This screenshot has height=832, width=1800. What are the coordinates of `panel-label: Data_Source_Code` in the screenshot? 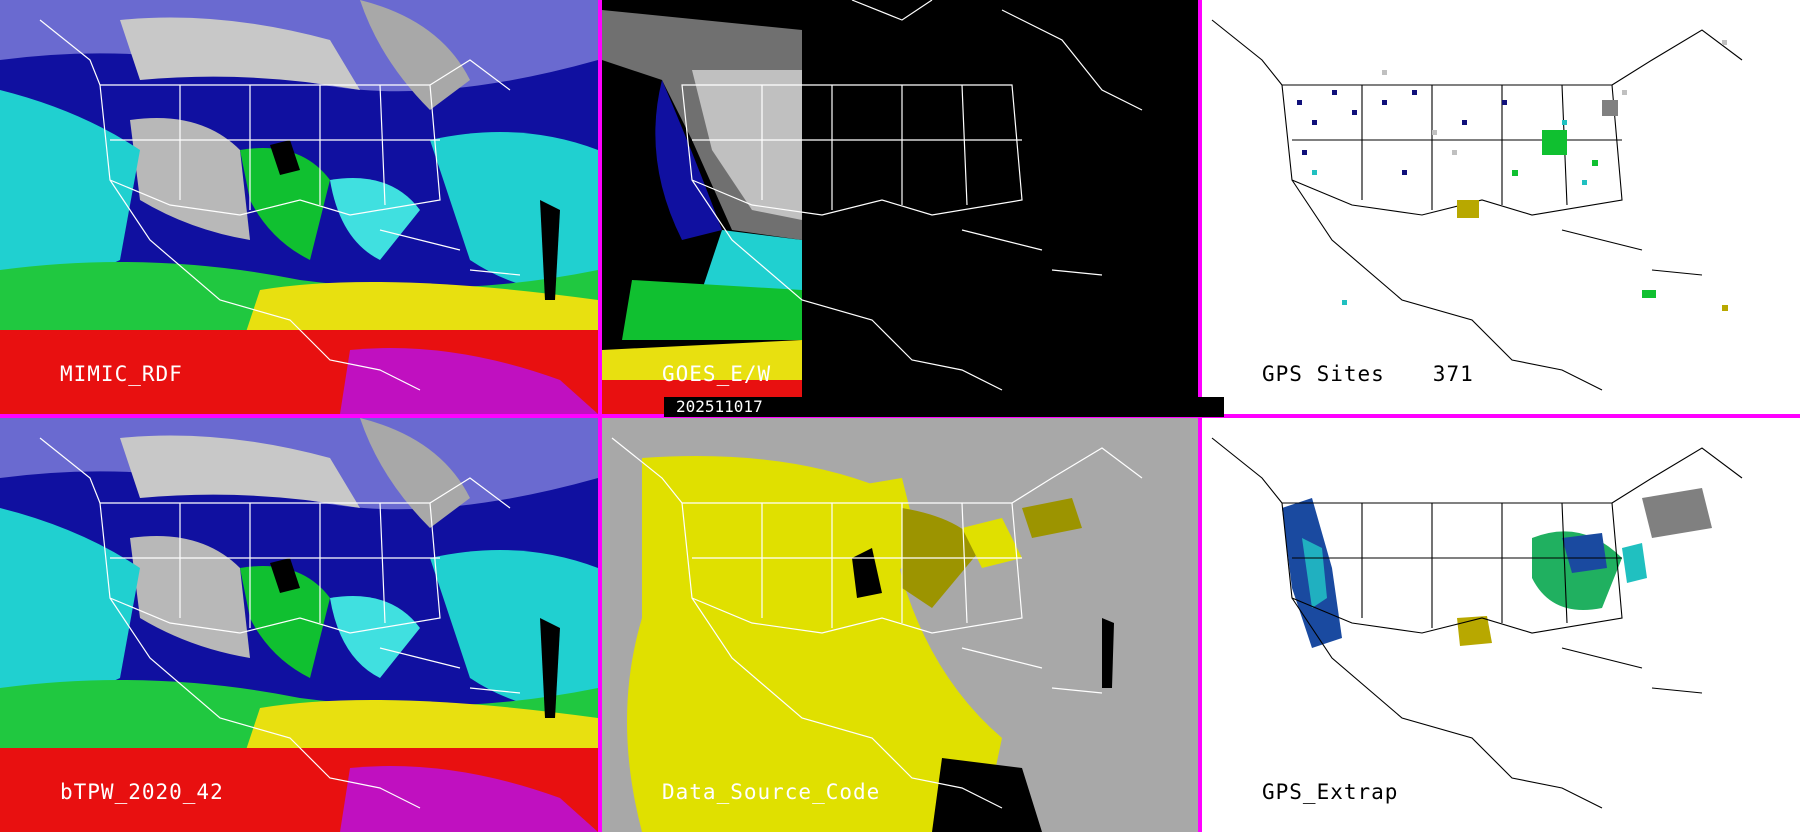 It's located at (771, 792).